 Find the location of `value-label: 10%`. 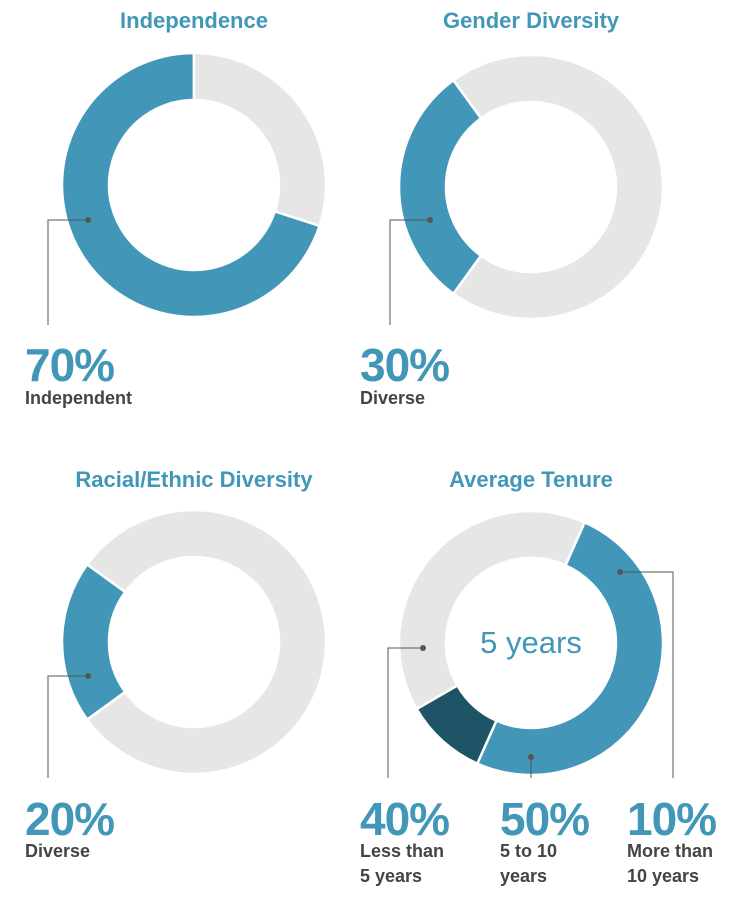

value-label: 10% is located at coordinates (672, 819).